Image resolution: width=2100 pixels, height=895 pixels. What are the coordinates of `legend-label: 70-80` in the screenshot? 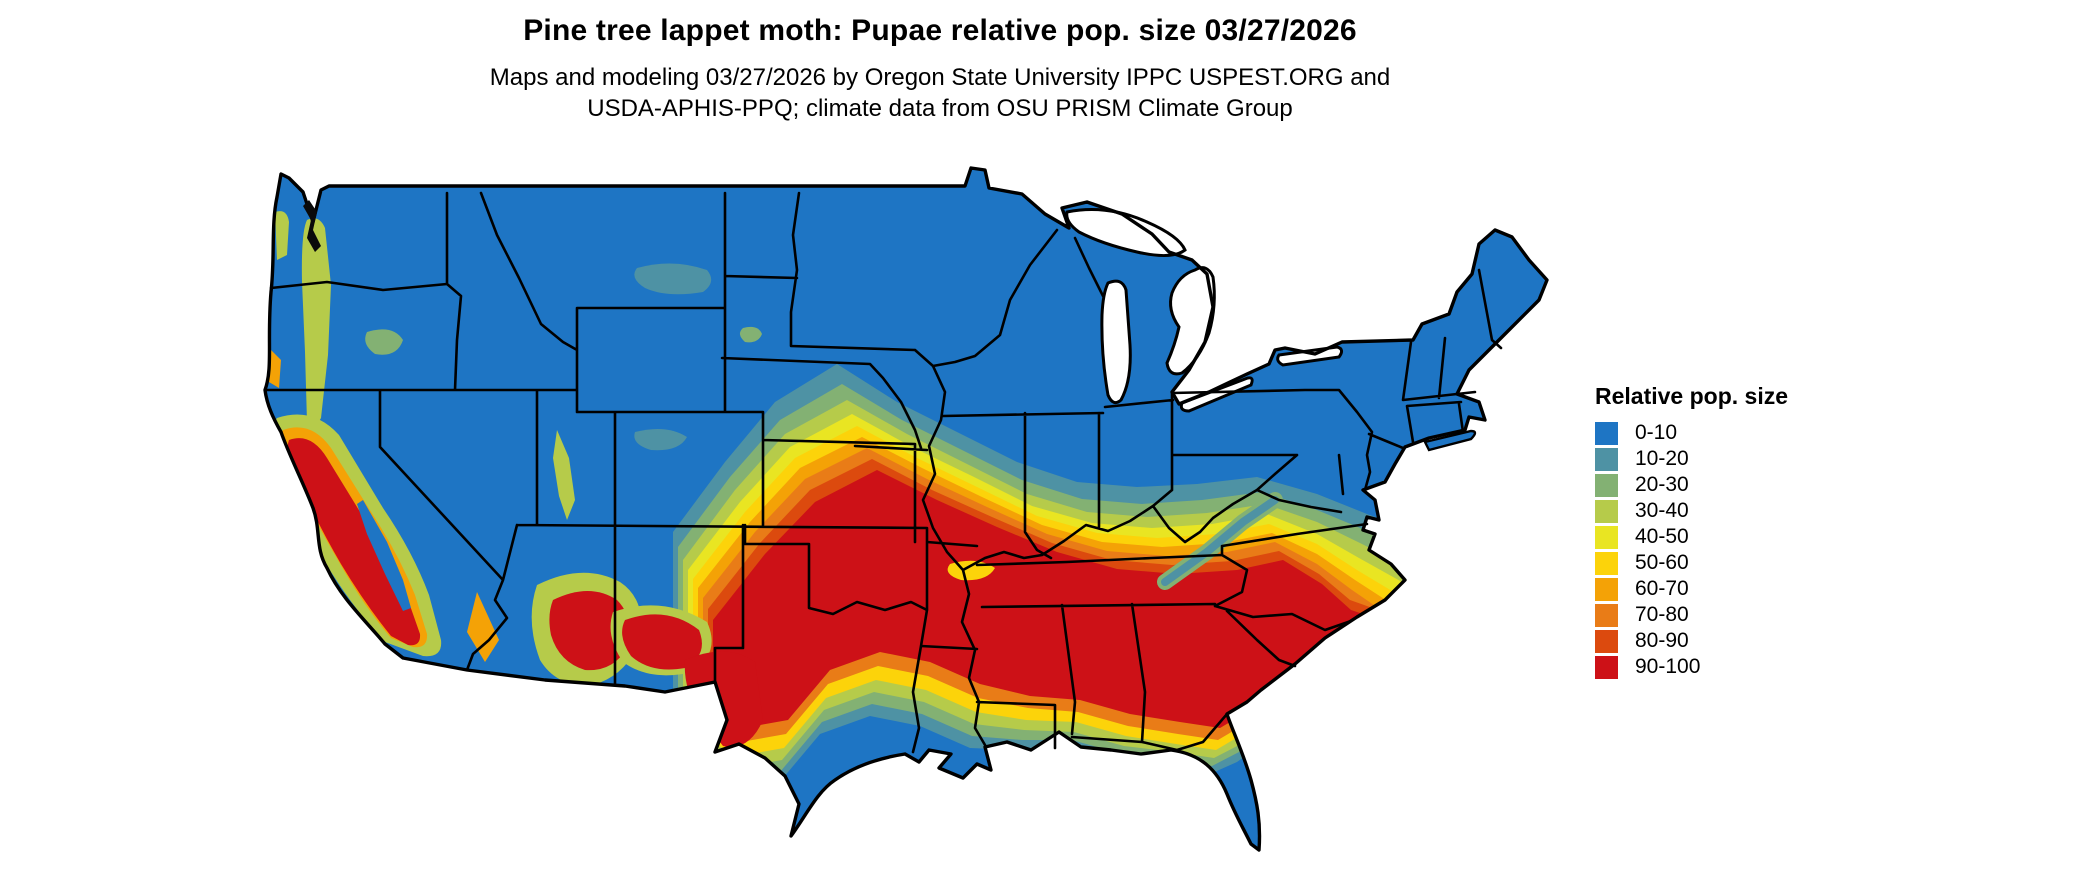 It's located at (1662, 614).